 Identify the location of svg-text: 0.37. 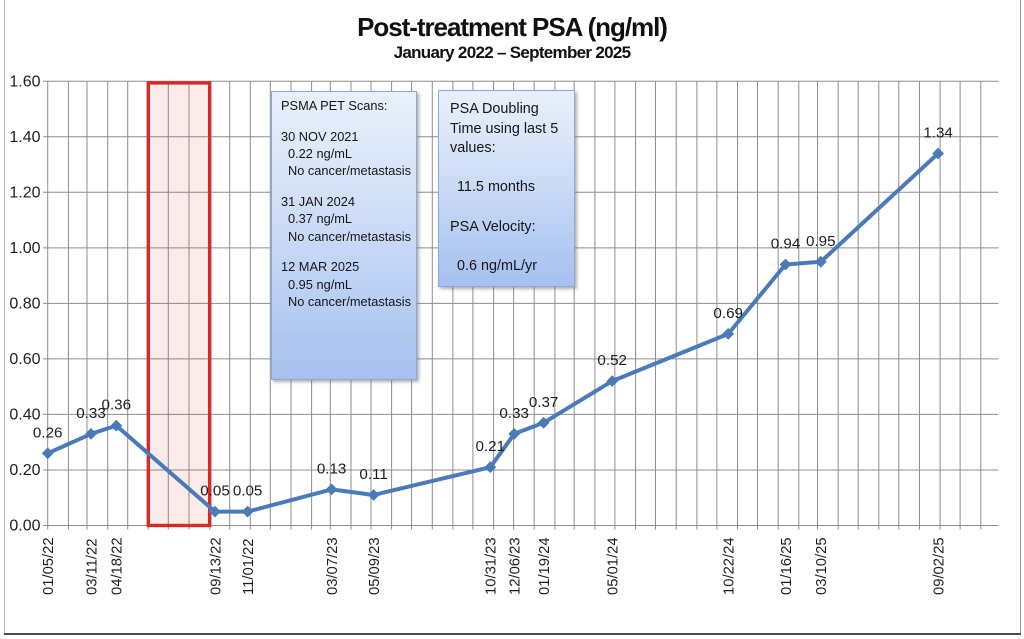
(544, 402).